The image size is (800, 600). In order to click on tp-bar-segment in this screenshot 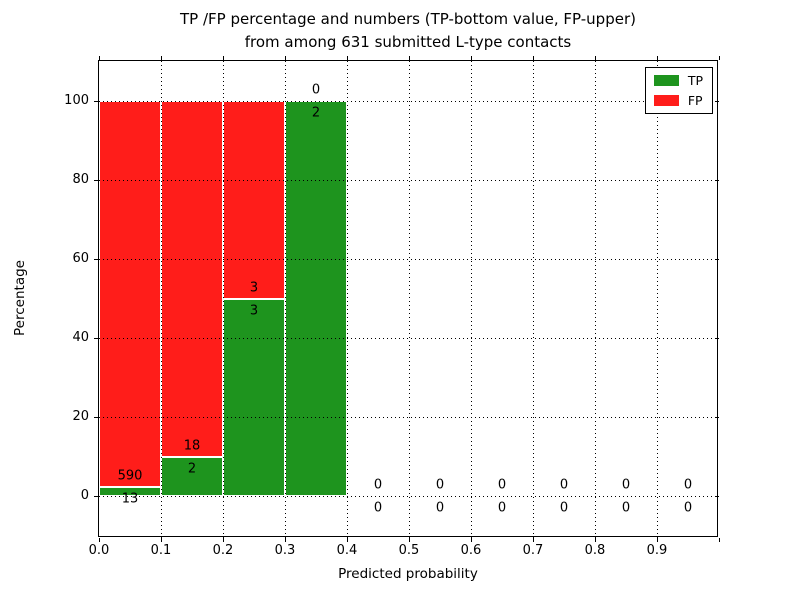, I will do `click(316, 298)`.